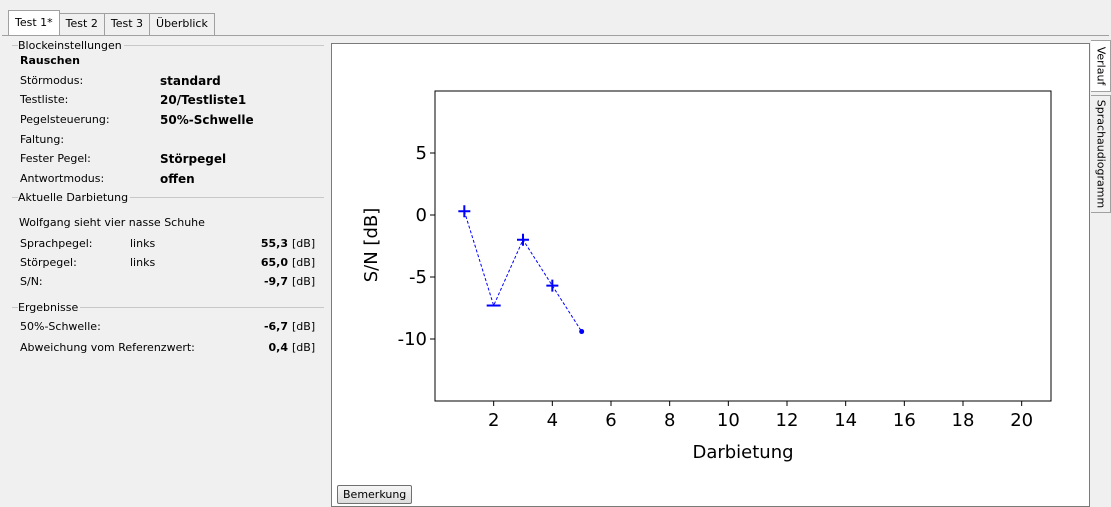 Image resolution: width=1111 pixels, height=507 pixels. Describe the element at coordinates (904, 420) in the screenshot. I see `x-tick-label: 16` at that location.